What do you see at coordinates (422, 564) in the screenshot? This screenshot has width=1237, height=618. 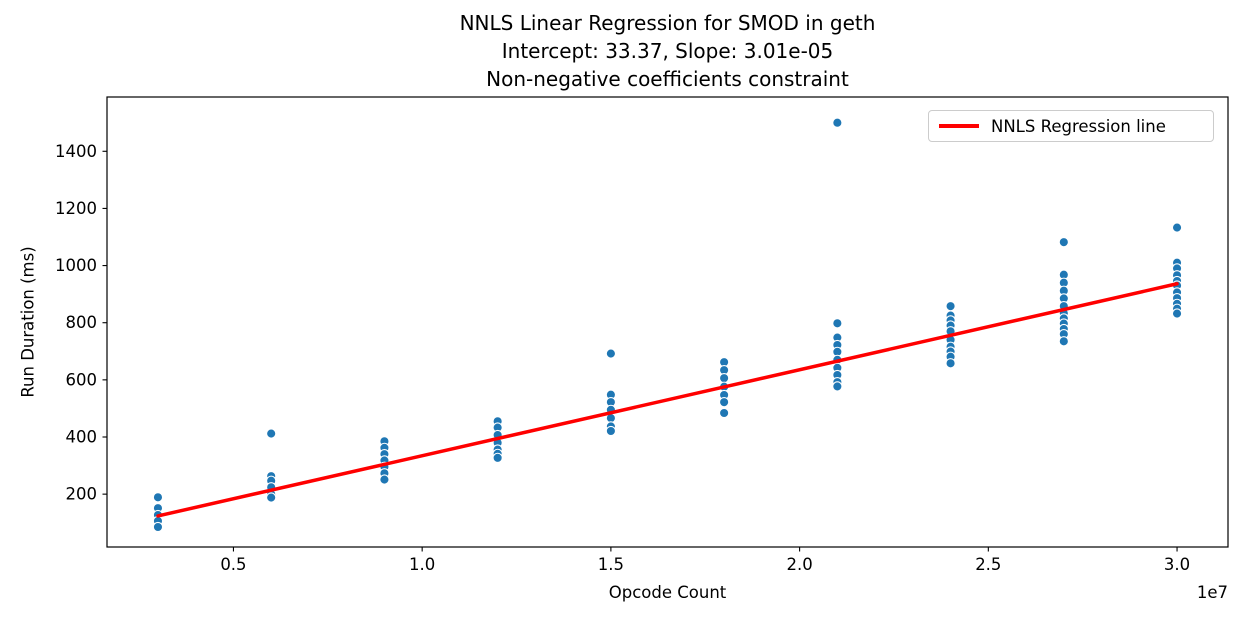 I see `x-tick-label: 1.0` at bounding box center [422, 564].